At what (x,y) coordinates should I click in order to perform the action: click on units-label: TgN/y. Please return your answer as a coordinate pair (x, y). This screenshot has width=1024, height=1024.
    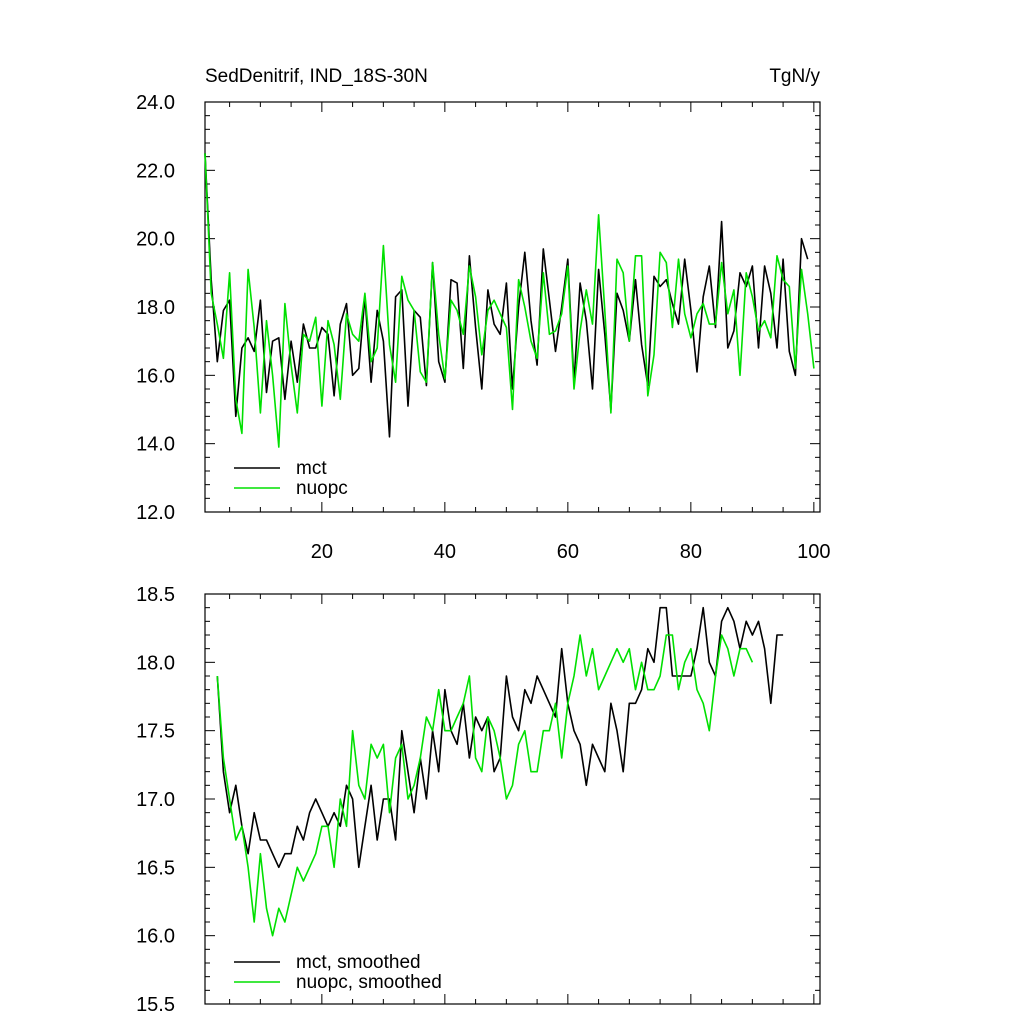
    Looking at the image, I should click on (794, 76).